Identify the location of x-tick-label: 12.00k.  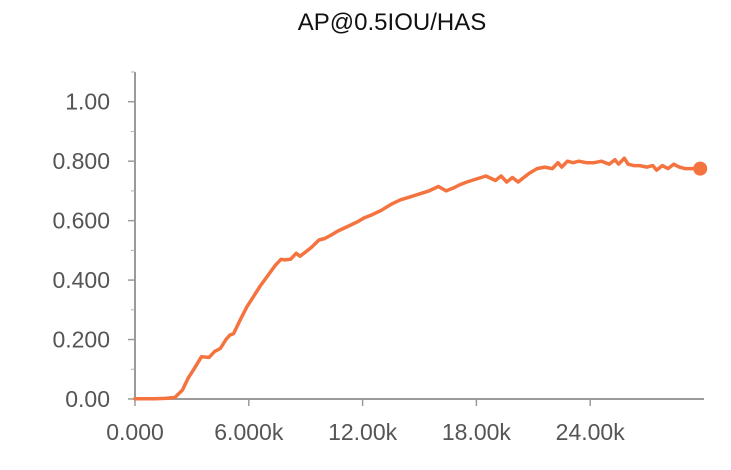
(363, 432).